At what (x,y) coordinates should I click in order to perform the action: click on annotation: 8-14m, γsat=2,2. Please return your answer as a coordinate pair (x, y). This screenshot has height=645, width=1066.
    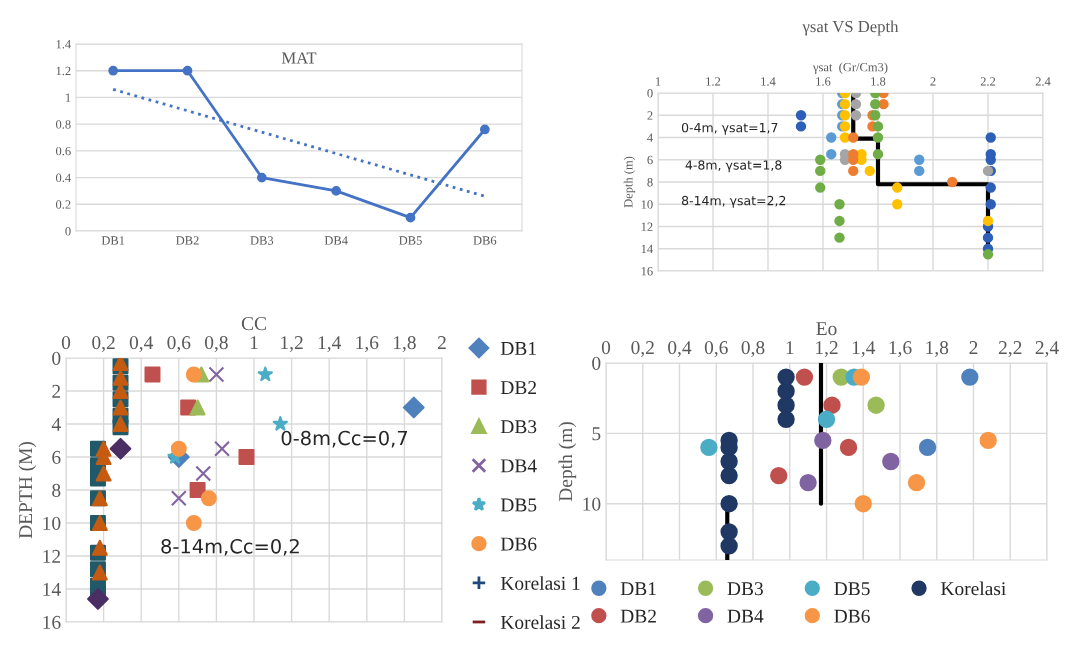
    Looking at the image, I should click on (733, 201).